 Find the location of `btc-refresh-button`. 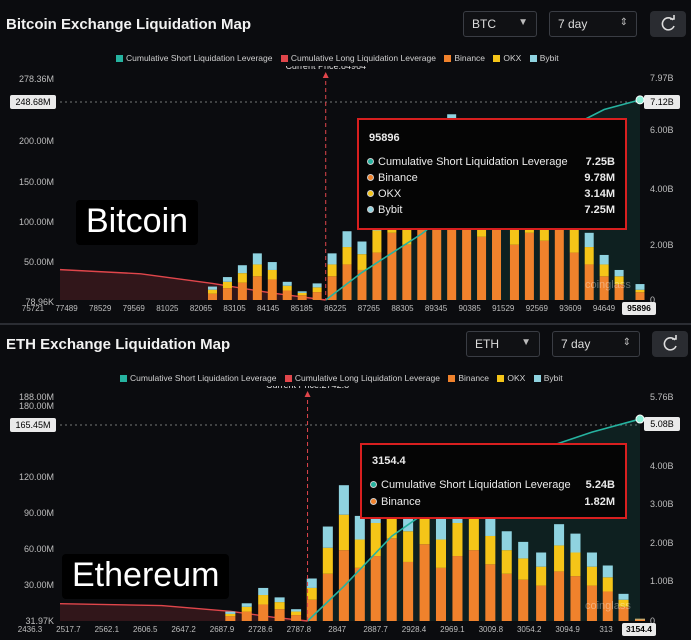

btc-refresh-button is located at coordinates (668, 24).